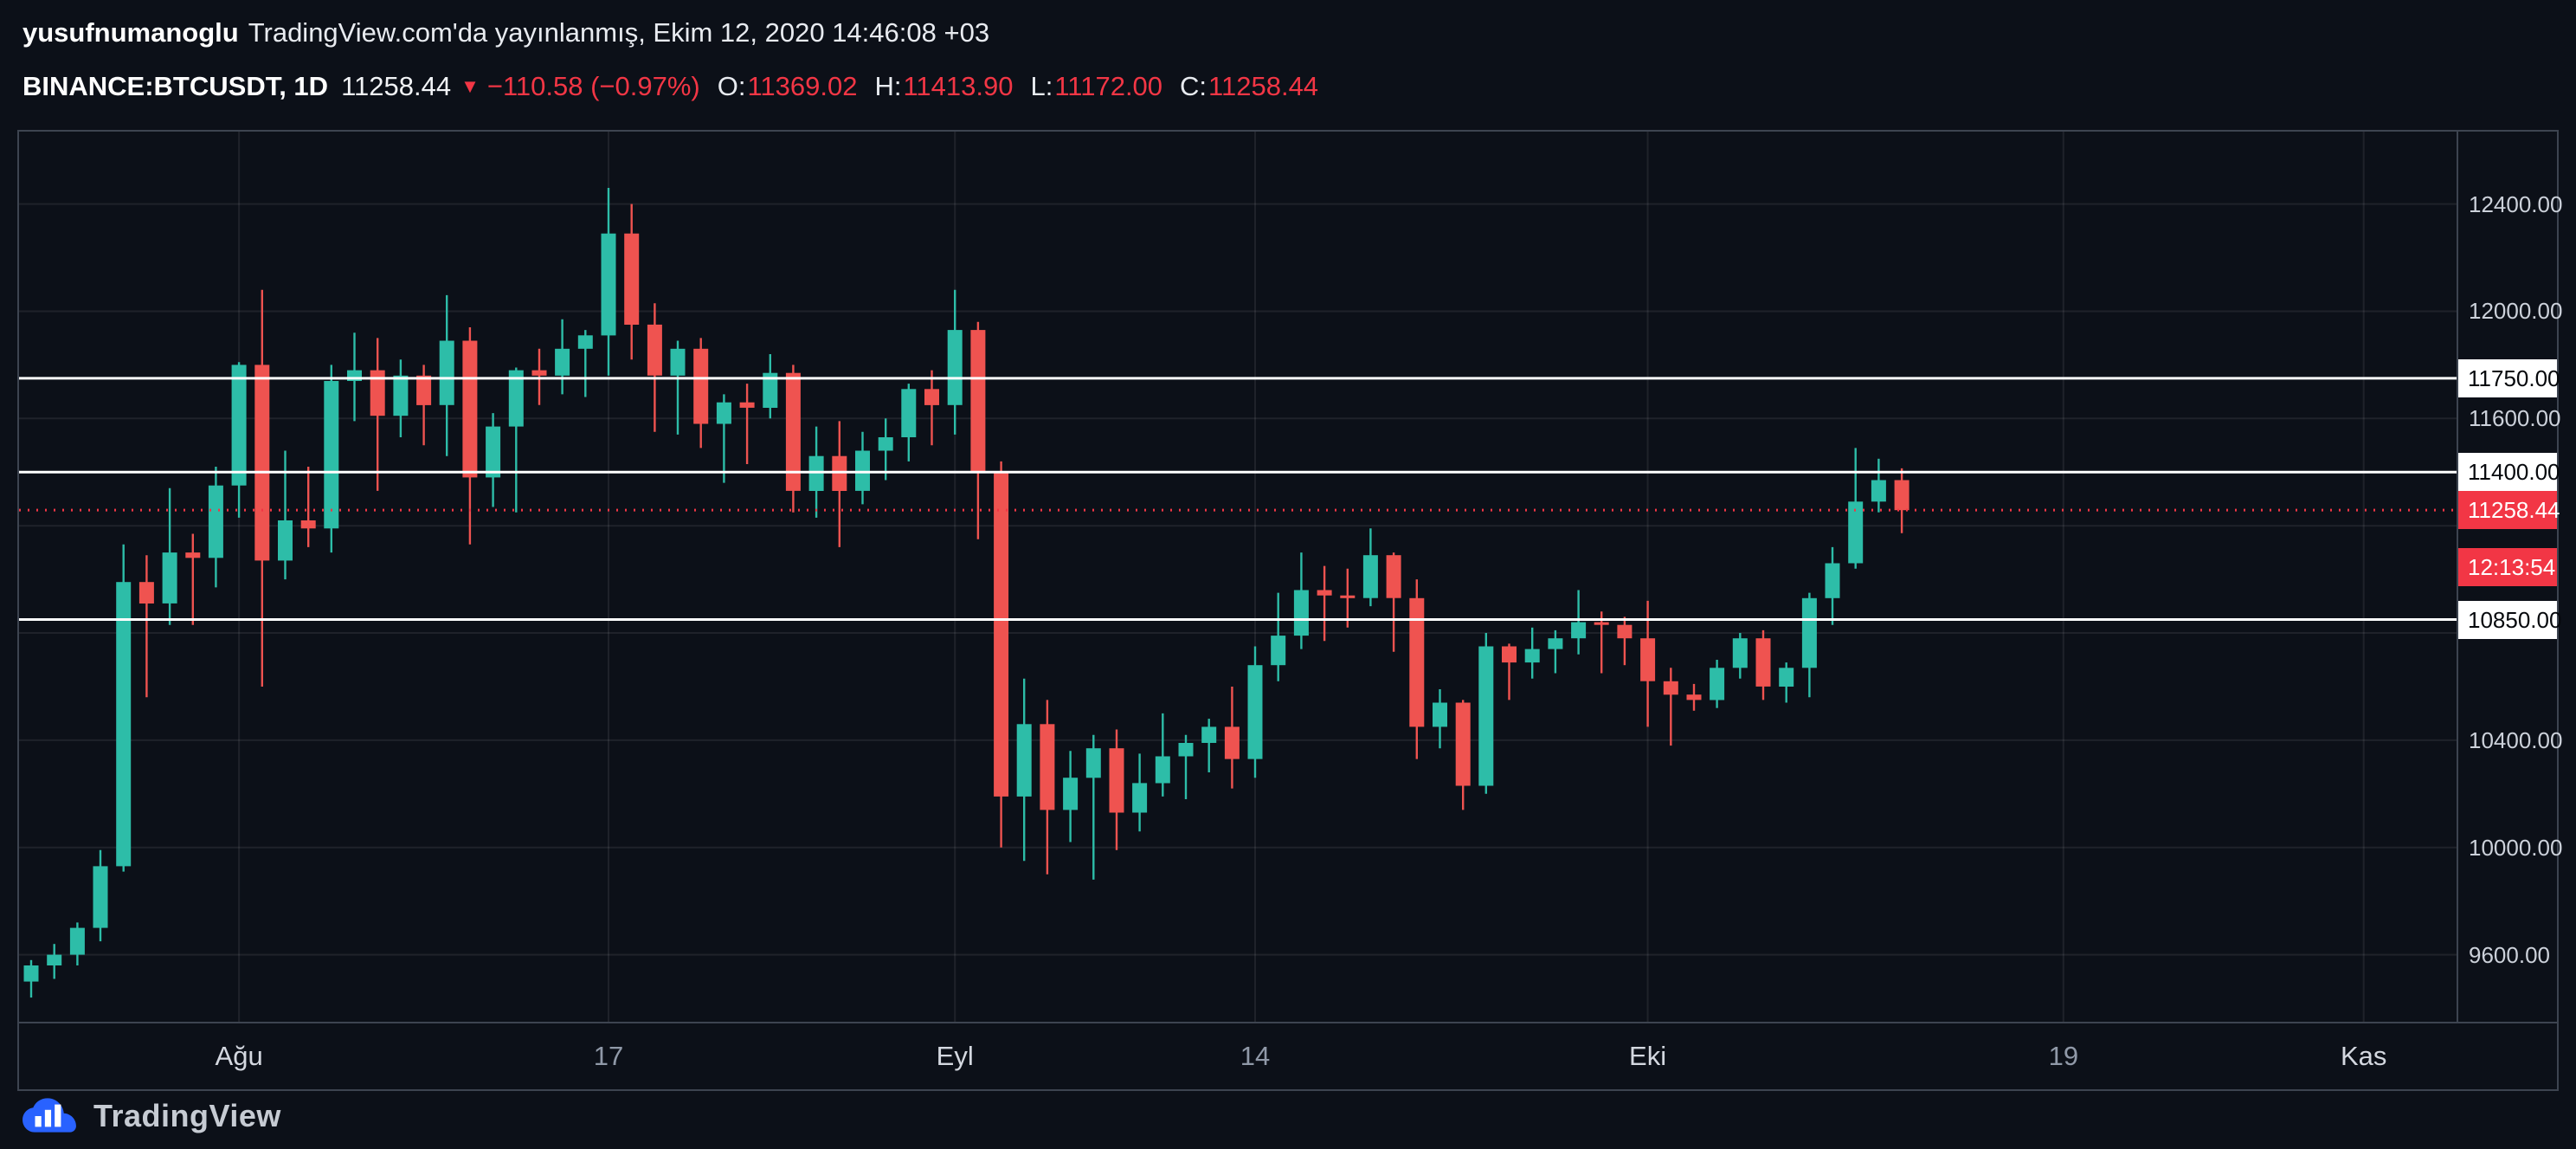 The width and height of the screenshot is (2576, 1149). What do you see at coordinates (1288, 1057) in the screenshot?
I see `time-axis: Ağu 17 Eyl 14 Eki 19 Kas` at bounding box center [1288, 1057].